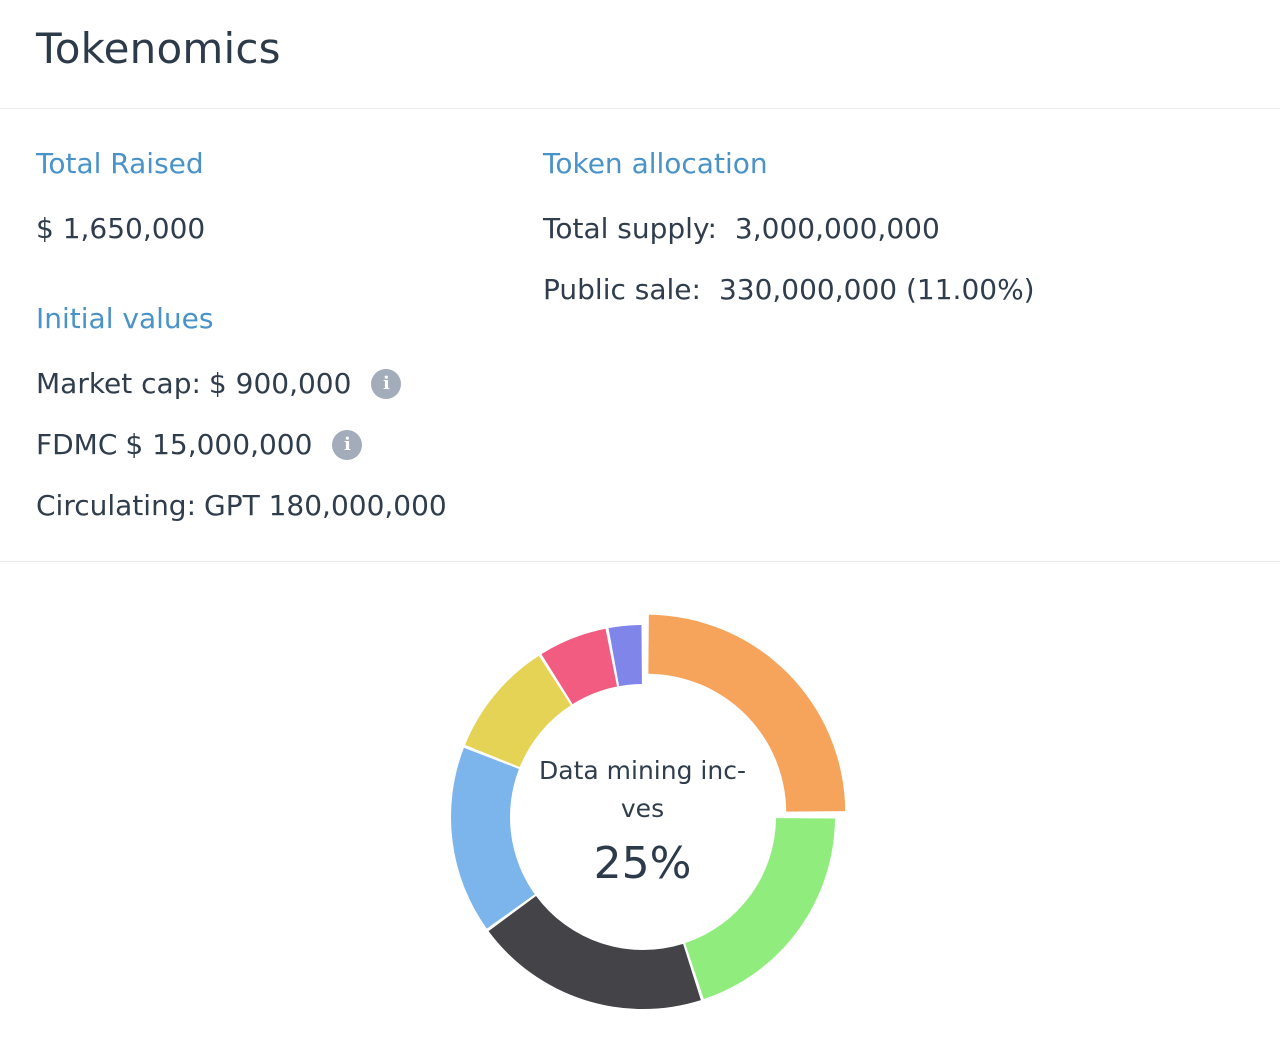 The image size is (1280, 1037). I want to click on chart-center-label: Data mining inc-ves, so click(642, 790).